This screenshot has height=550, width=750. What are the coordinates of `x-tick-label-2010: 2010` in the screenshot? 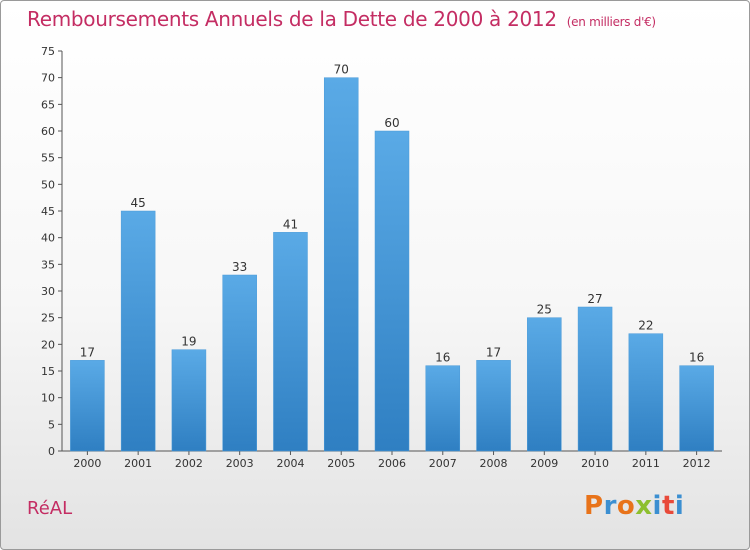 It's located at (595, 463).